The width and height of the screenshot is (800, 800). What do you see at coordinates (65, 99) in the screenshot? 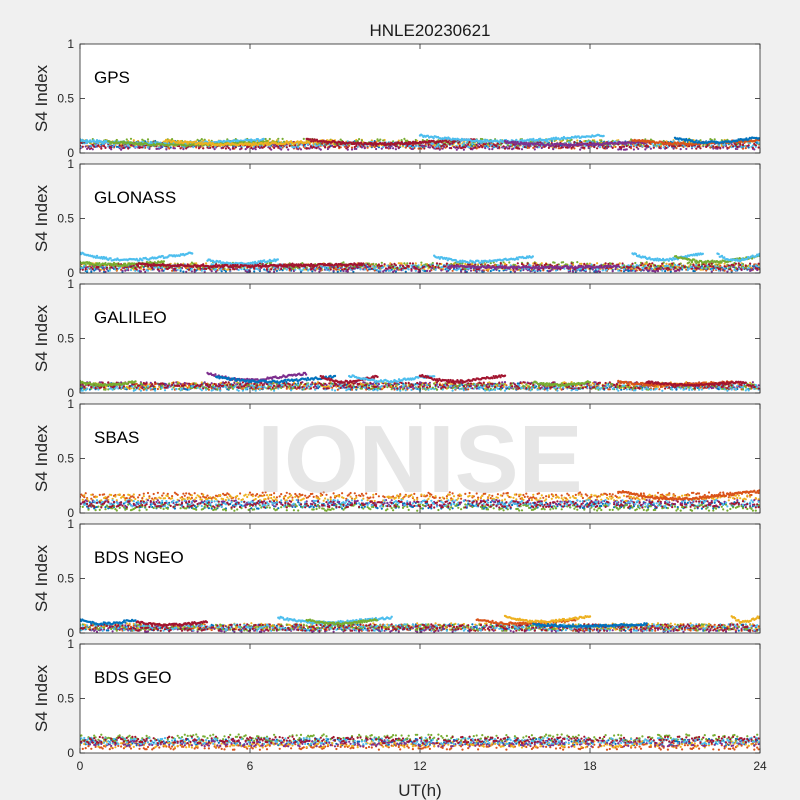
I see `y-tick-label: 0.5` at bounding box center [65, 99].